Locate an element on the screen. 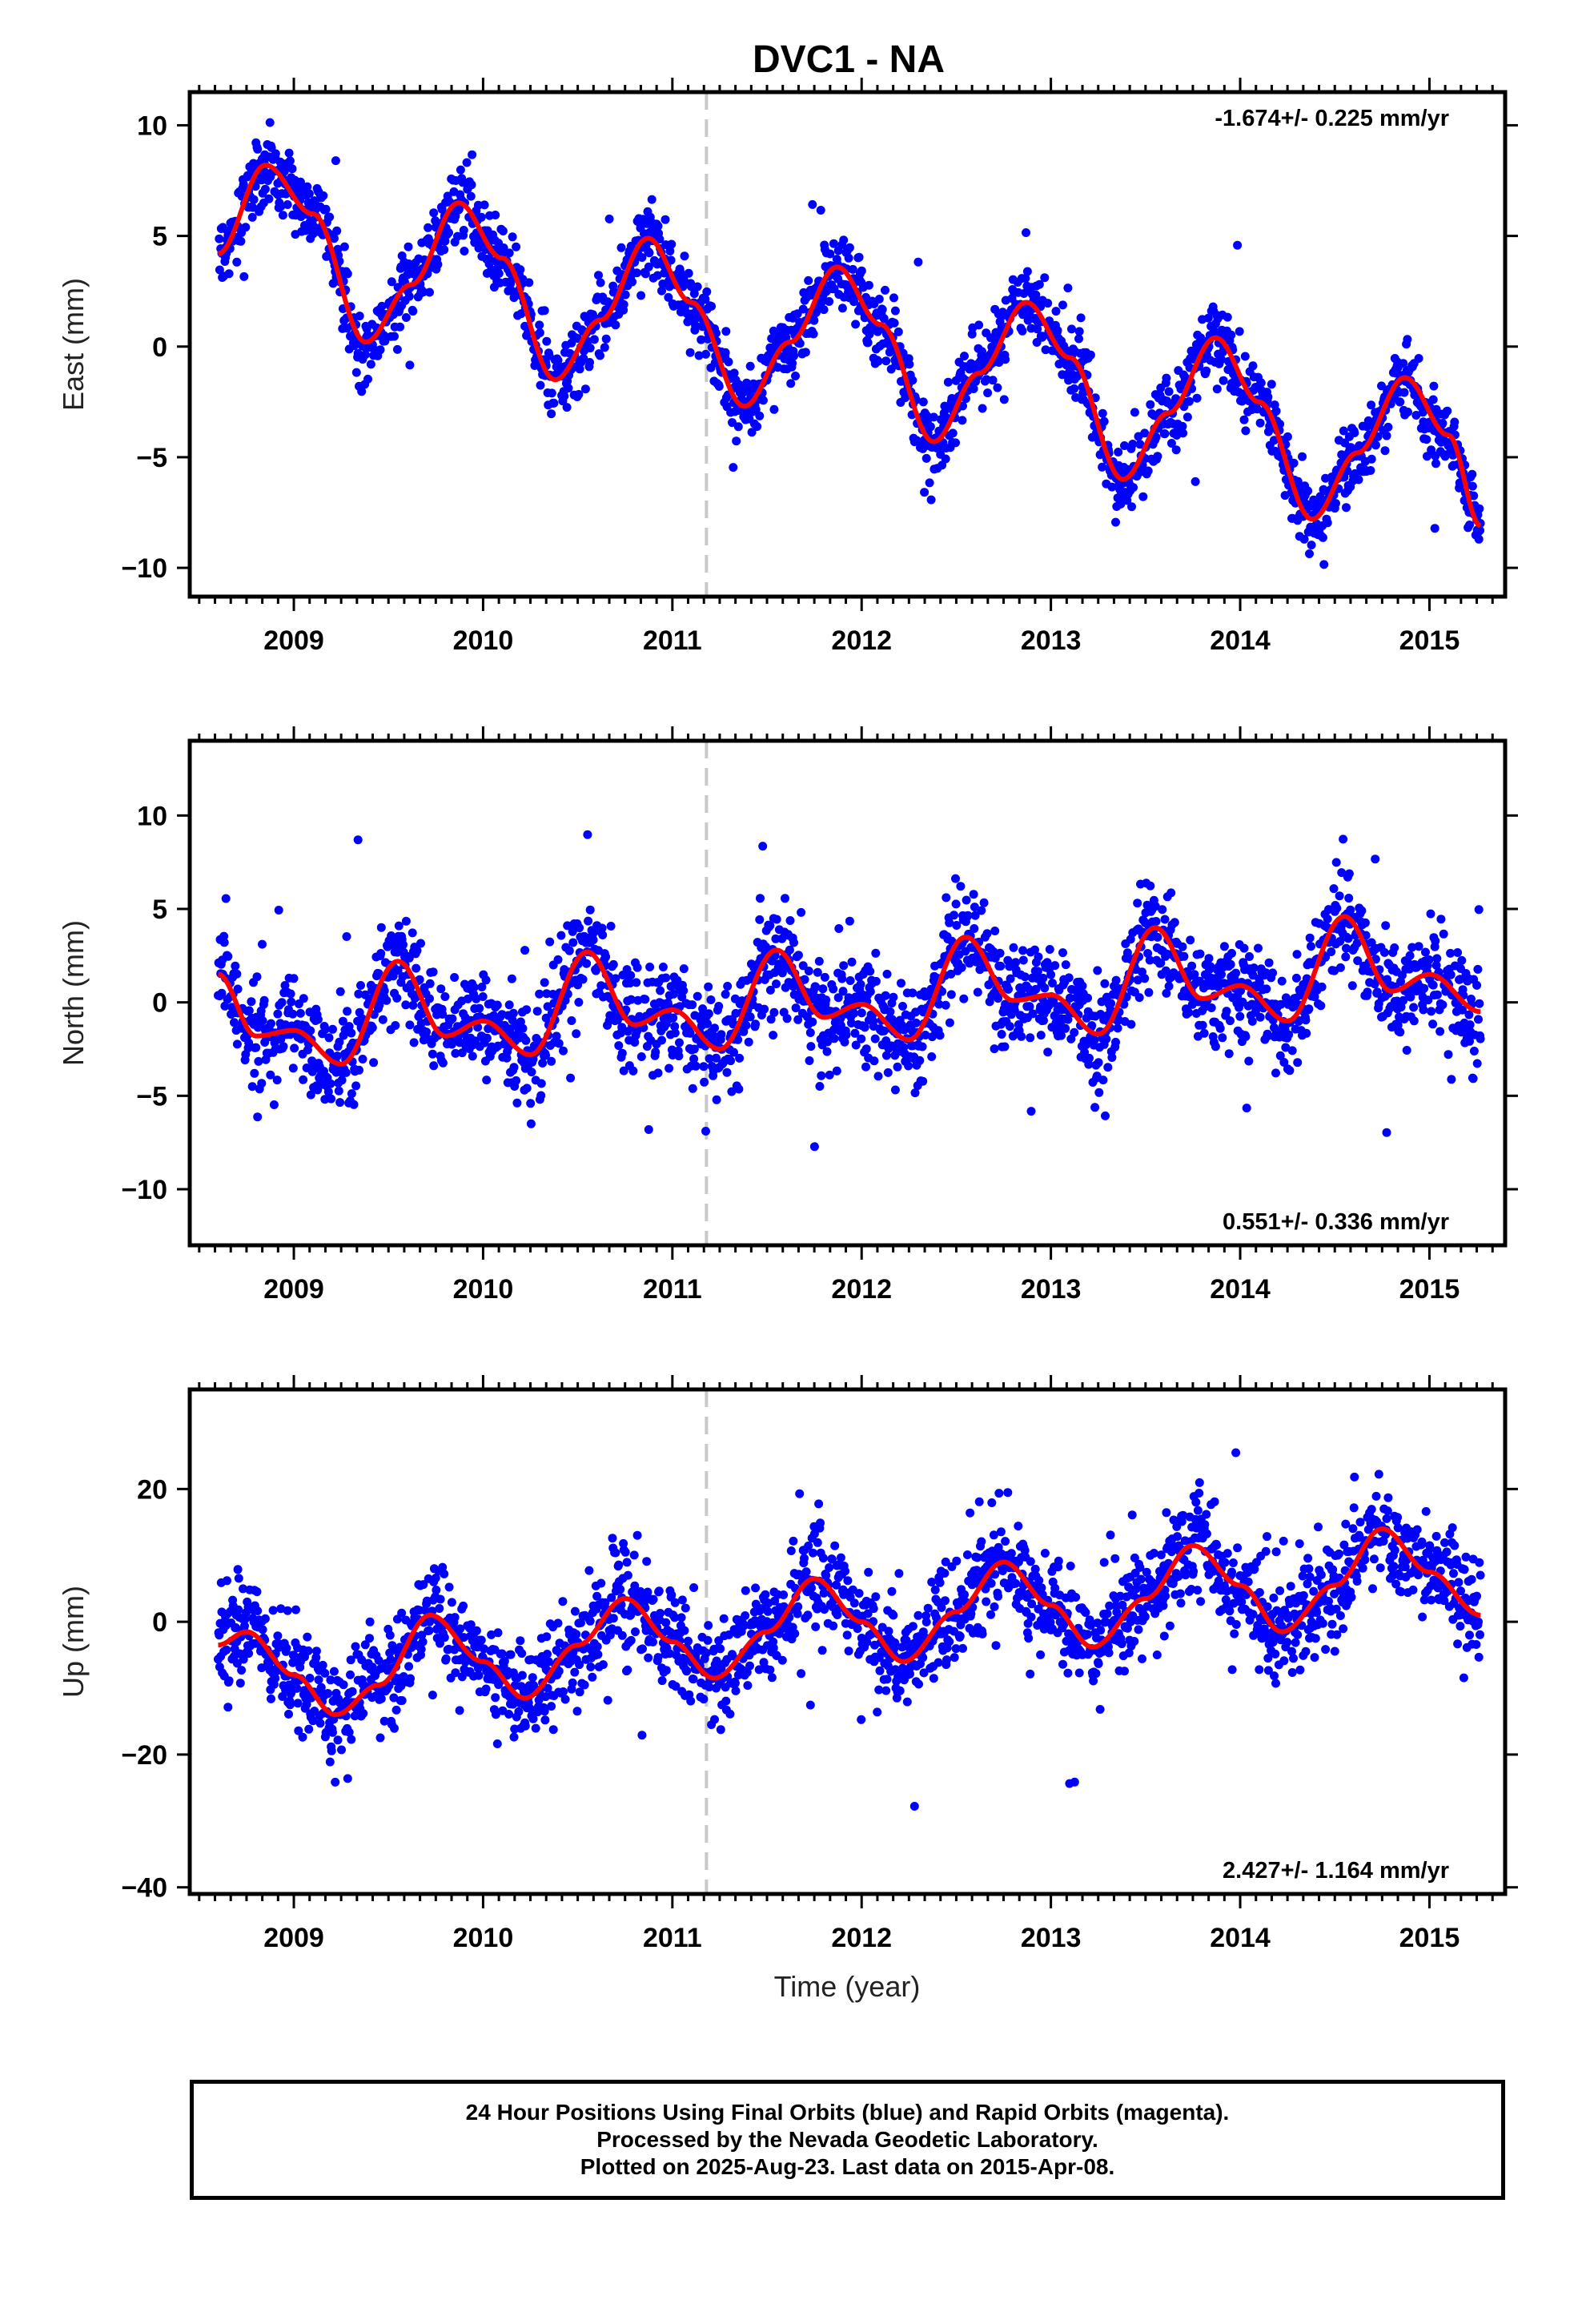  y-tick-label: −5 is located at coordinates (151, 458).